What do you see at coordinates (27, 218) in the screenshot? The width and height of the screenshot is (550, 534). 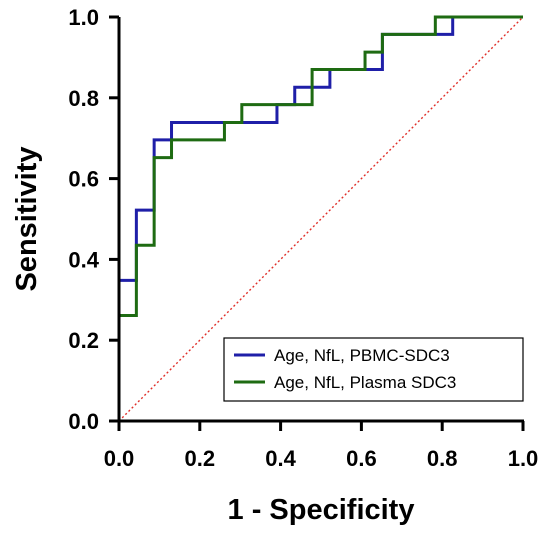 I see `y-axis-title: Sensitivity` at bounding box center [27, 218].